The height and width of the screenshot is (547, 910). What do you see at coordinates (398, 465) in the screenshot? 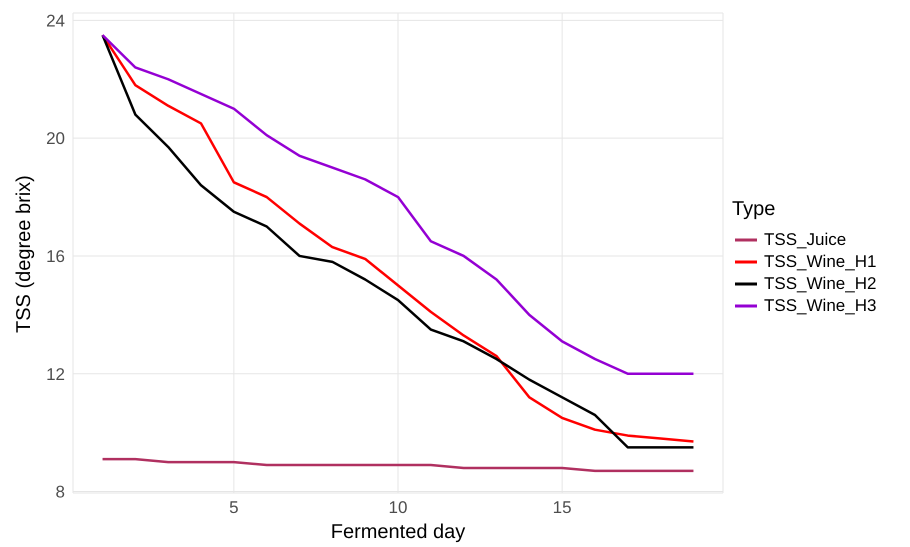
I see `line-series` at bounding box center [398, 465].